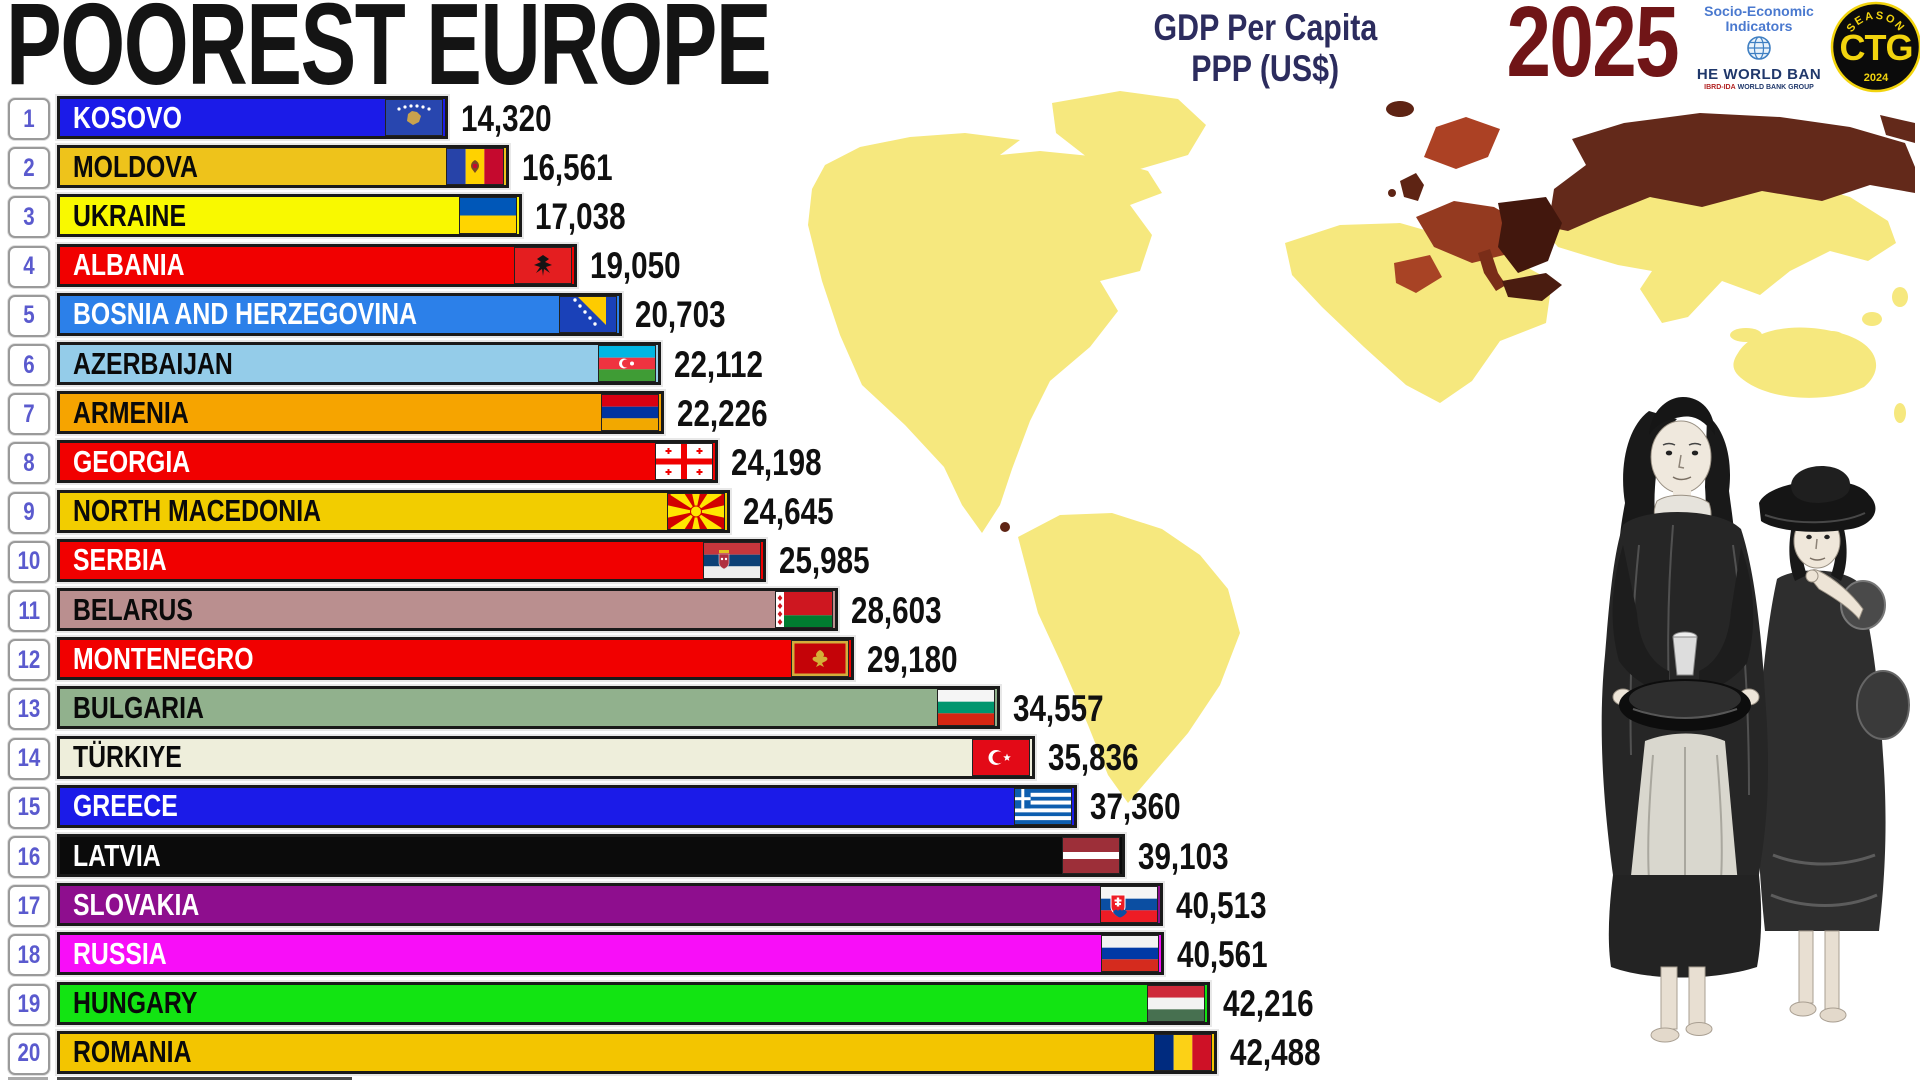 This screenshot has height=1080, width=1920. What do you see at coordinates (29, 365) in the screenshot?
I see `rank-badge: 6` at bounding box center [29, 365].